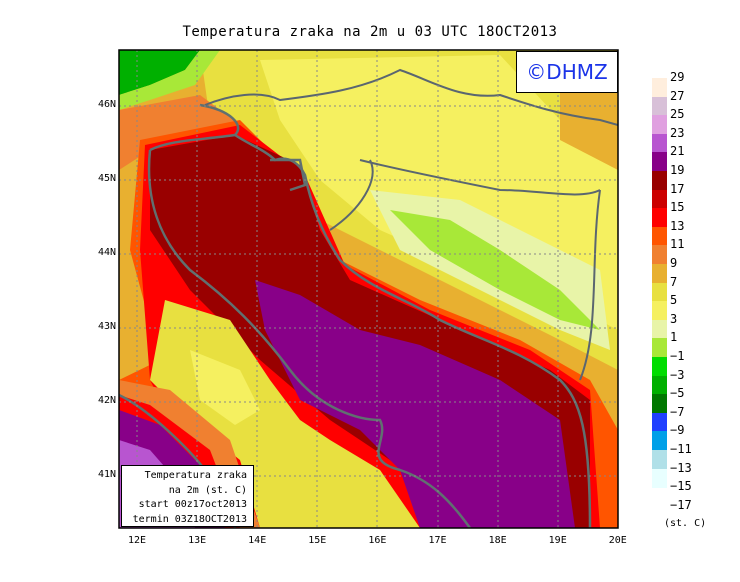 The height and width of the screenshot is (582, 740). I want to click on info-line: termin 03Z18OCT2013, so click(189, 519).